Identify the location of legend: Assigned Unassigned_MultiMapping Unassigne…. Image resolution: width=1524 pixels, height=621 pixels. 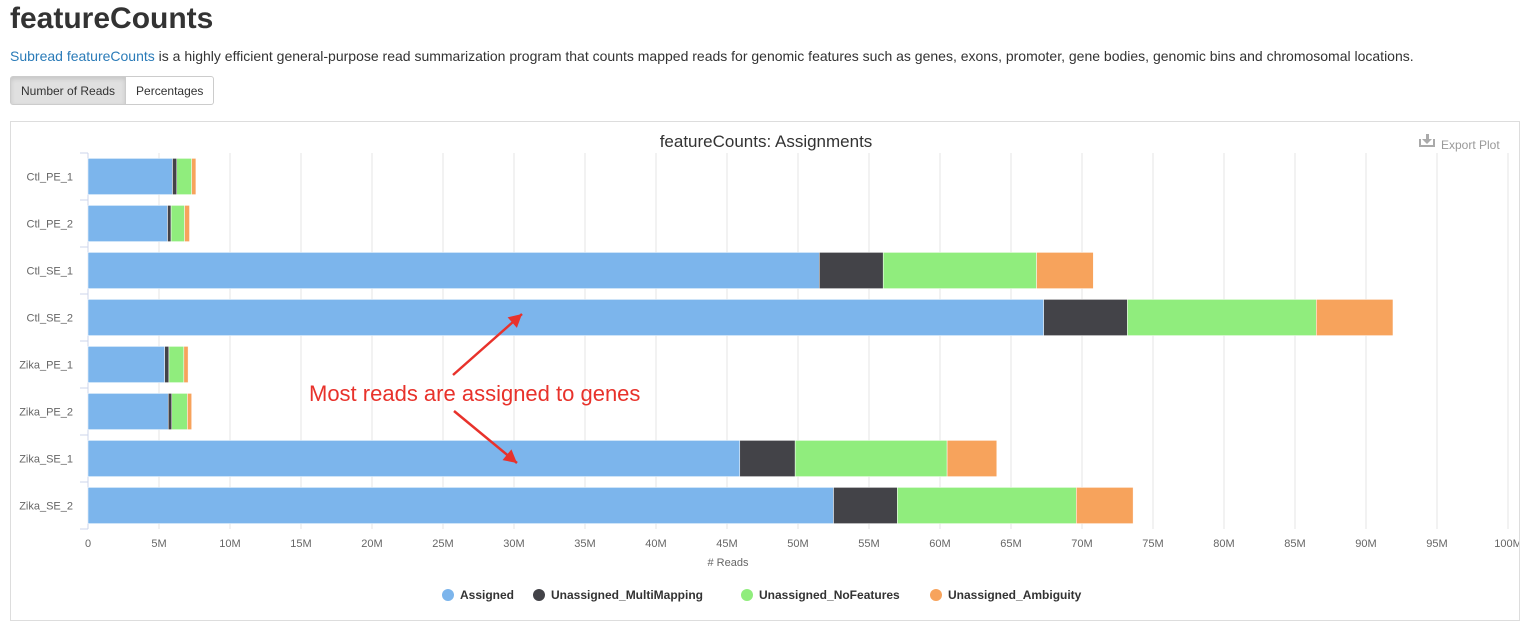
(762, 595).